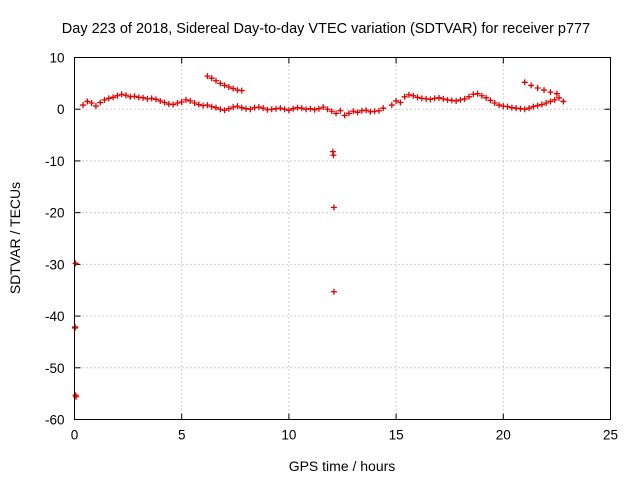 This screenshot has width=640, height=480. Describe the element at coordinates (610, 435) in the screenshot. I see `x-tick-label: 25` at that location.